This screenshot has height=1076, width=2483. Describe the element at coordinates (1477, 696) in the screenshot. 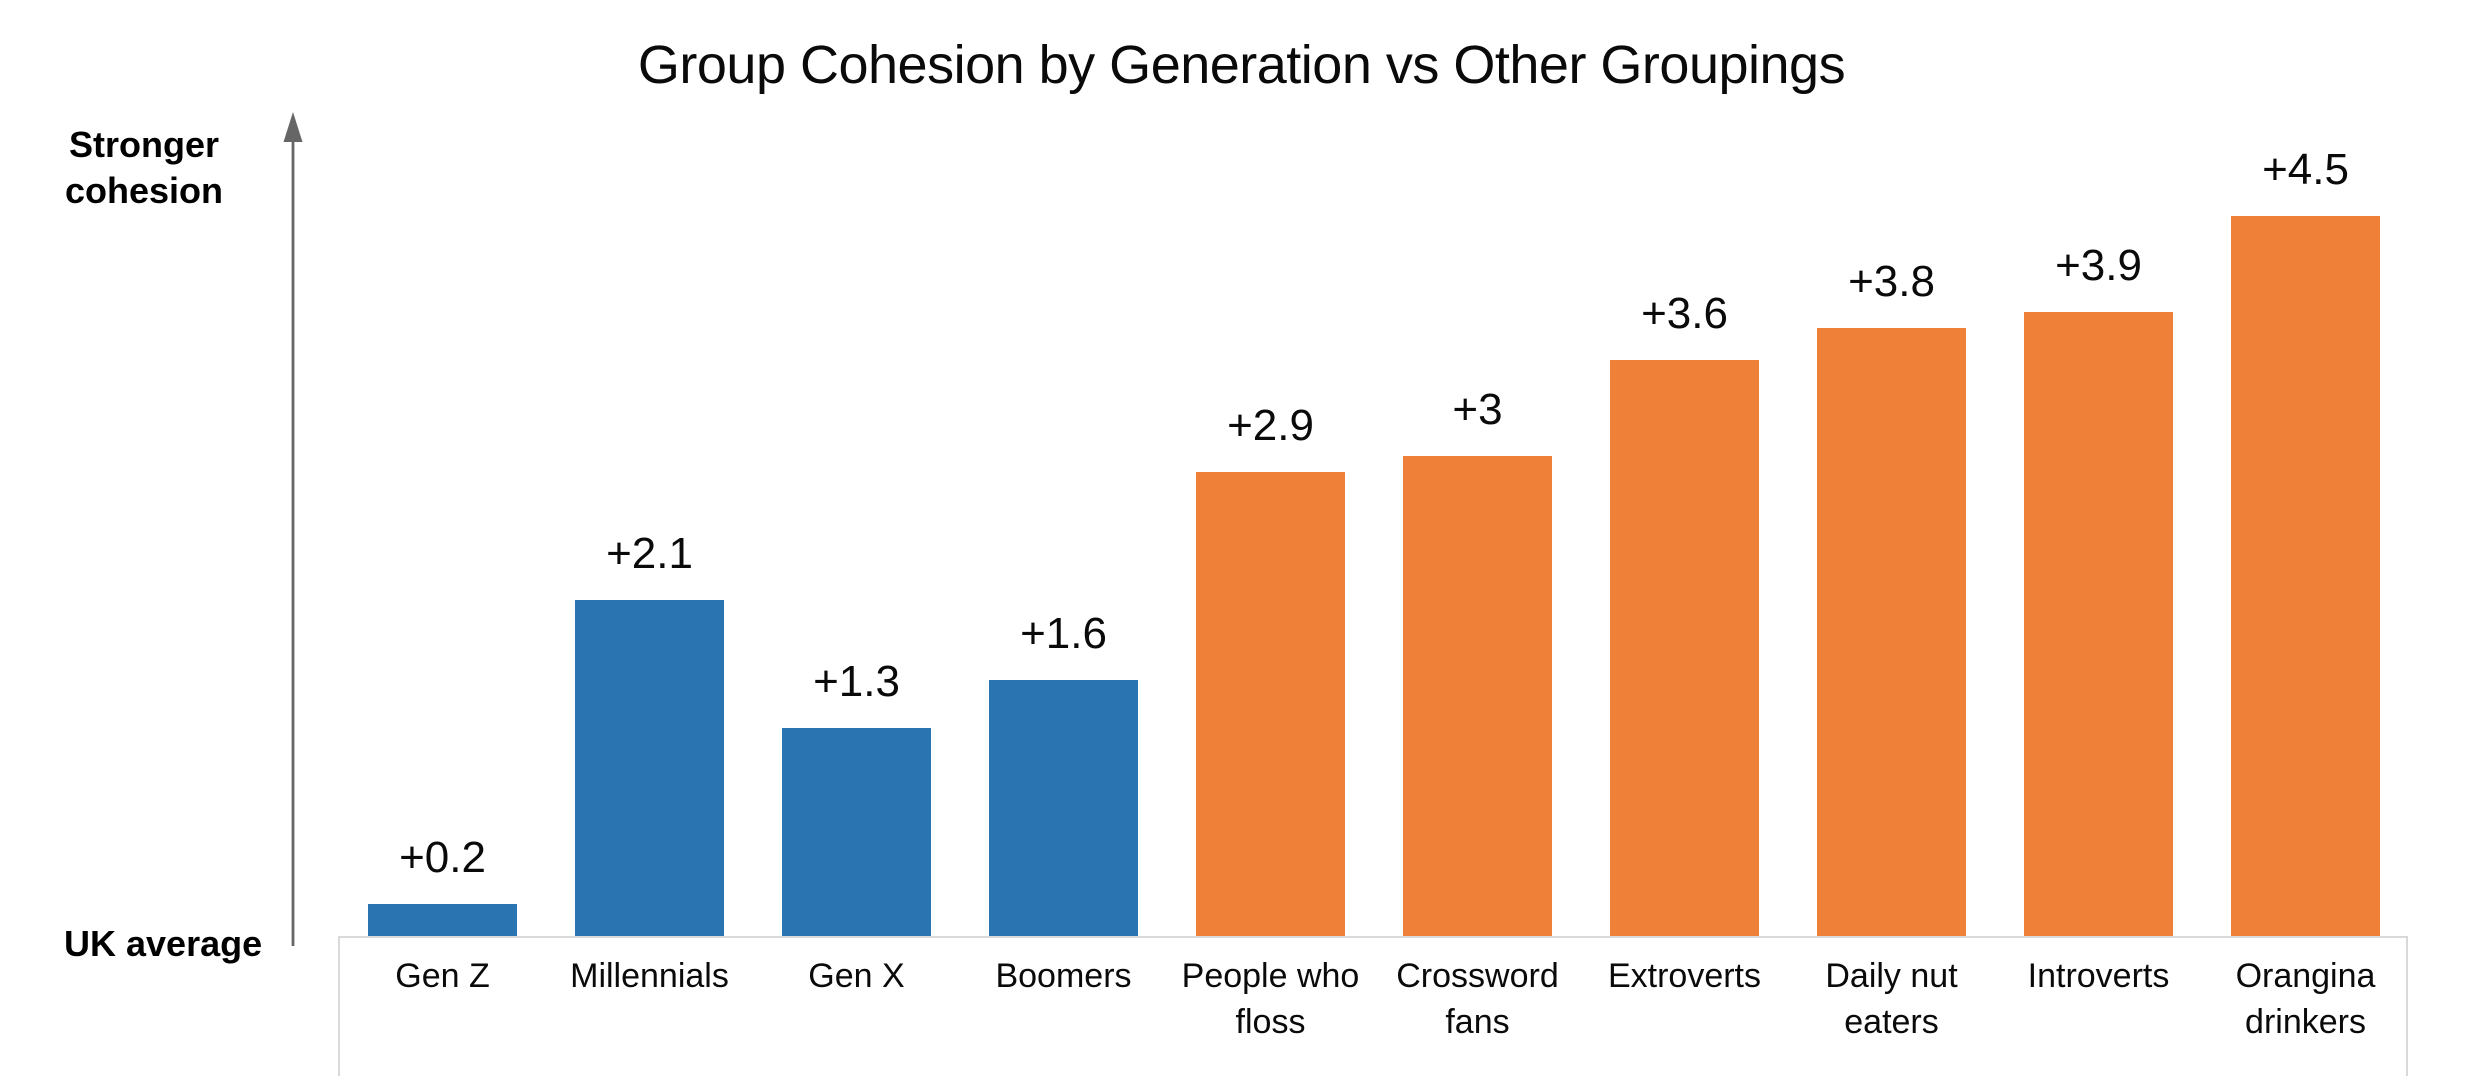

I see `bar-crossword-fans` at that location.